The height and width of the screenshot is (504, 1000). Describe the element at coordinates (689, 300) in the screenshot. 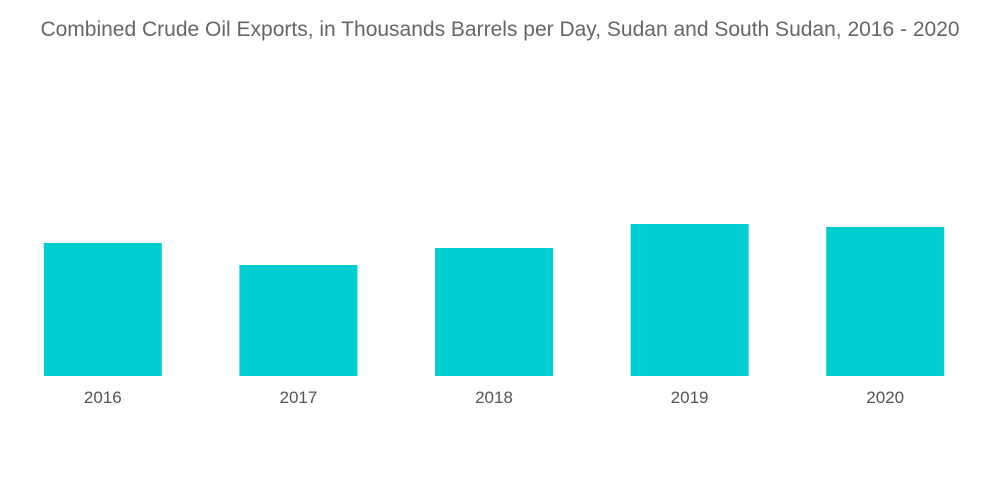

I see `bar-2019` at that location.